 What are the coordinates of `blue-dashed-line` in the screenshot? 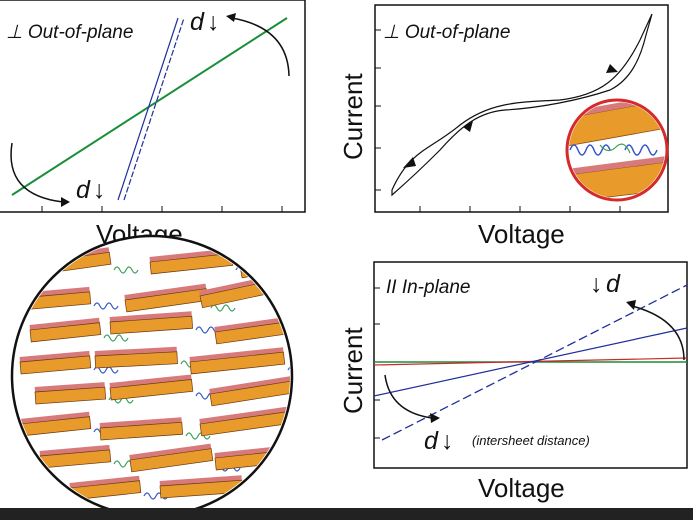 It's located at (534, 362).